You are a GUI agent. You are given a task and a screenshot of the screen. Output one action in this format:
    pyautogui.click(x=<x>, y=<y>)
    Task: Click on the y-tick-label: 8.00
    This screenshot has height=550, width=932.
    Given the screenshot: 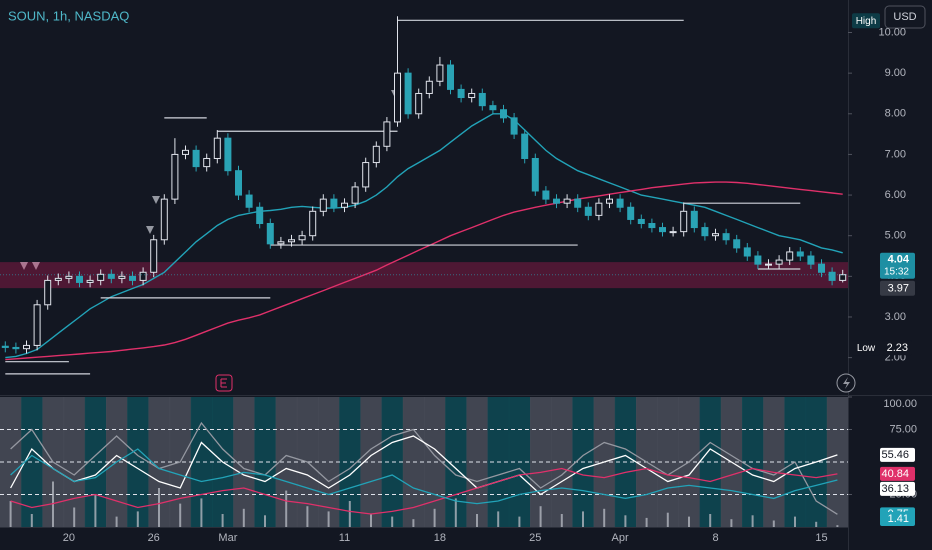 What is the action you would take?
    pyautogui.click(x=895, y=114)
    